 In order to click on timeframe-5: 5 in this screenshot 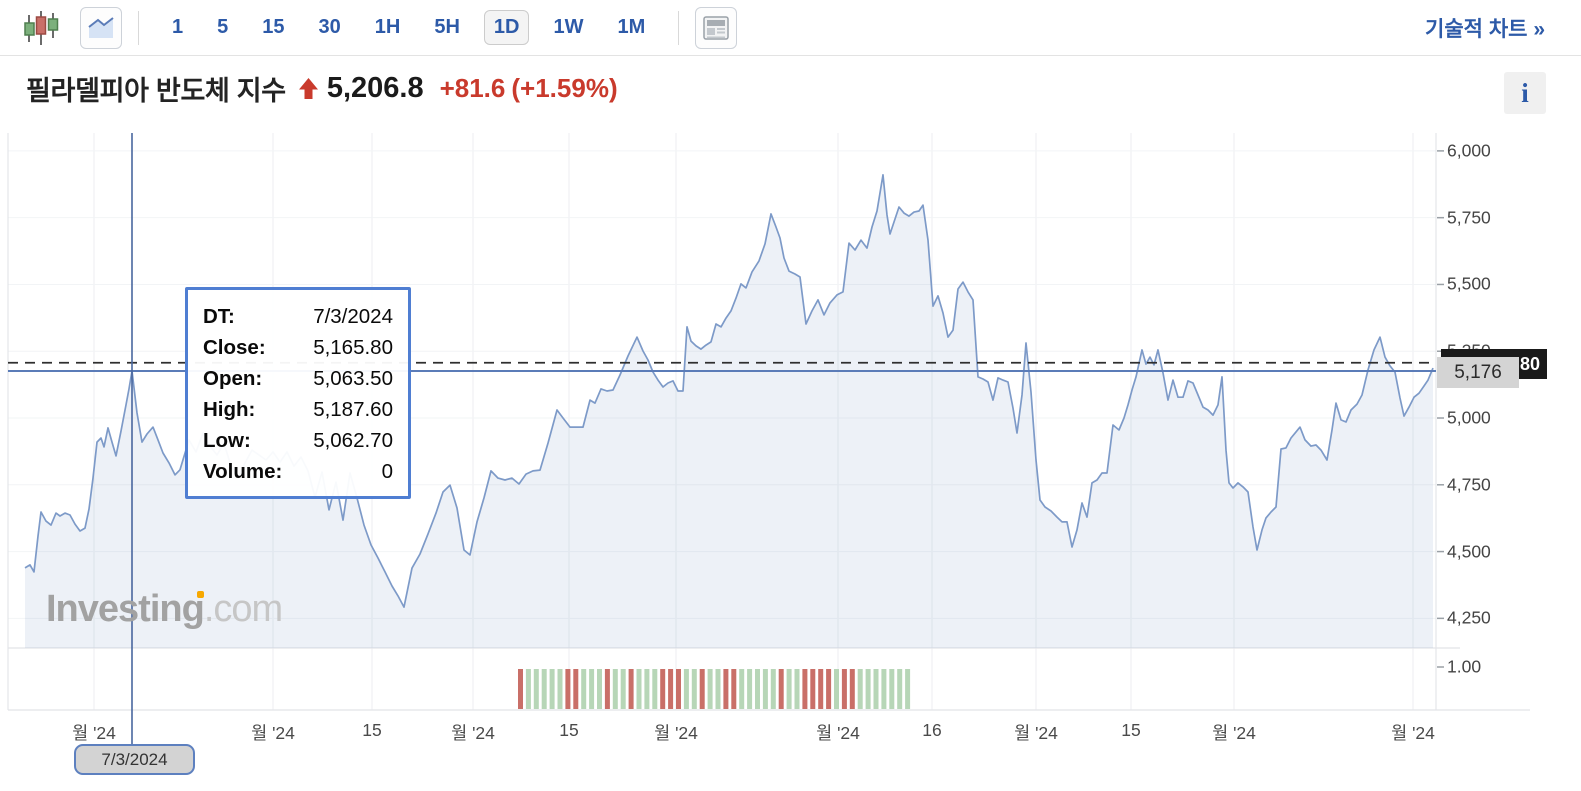, I will do `click(223, 27)`.